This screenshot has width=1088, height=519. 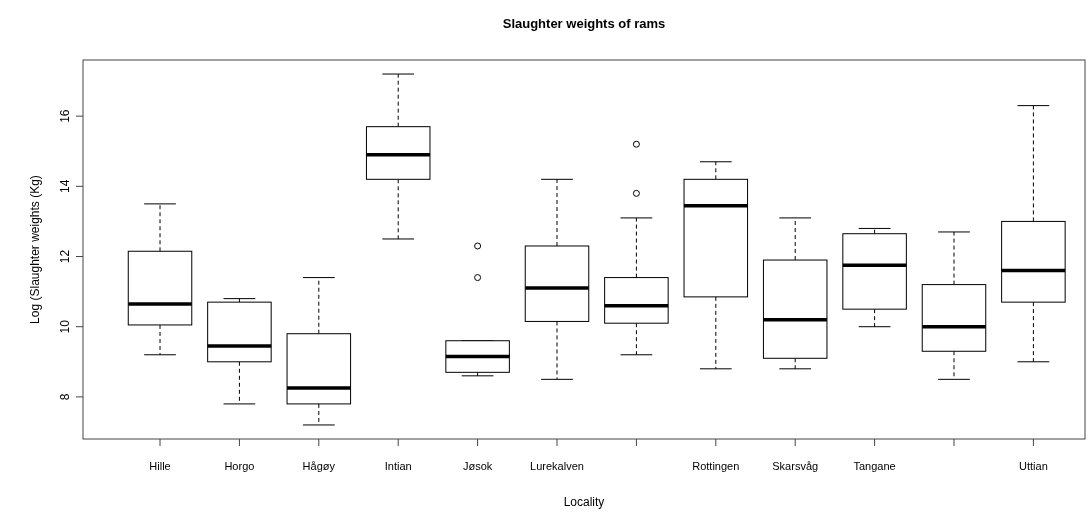 What do you see at coordinates (319, 466) in the screenshot?
I see `x-tick-label: Hågøy` at bounding box center [319, 466].